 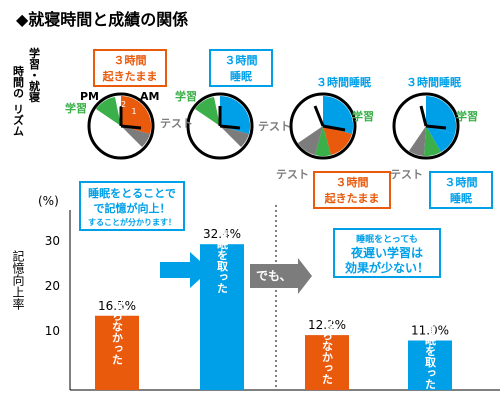 I want to click on callout-5-line1: ３時間, so click(x=352, y=182).